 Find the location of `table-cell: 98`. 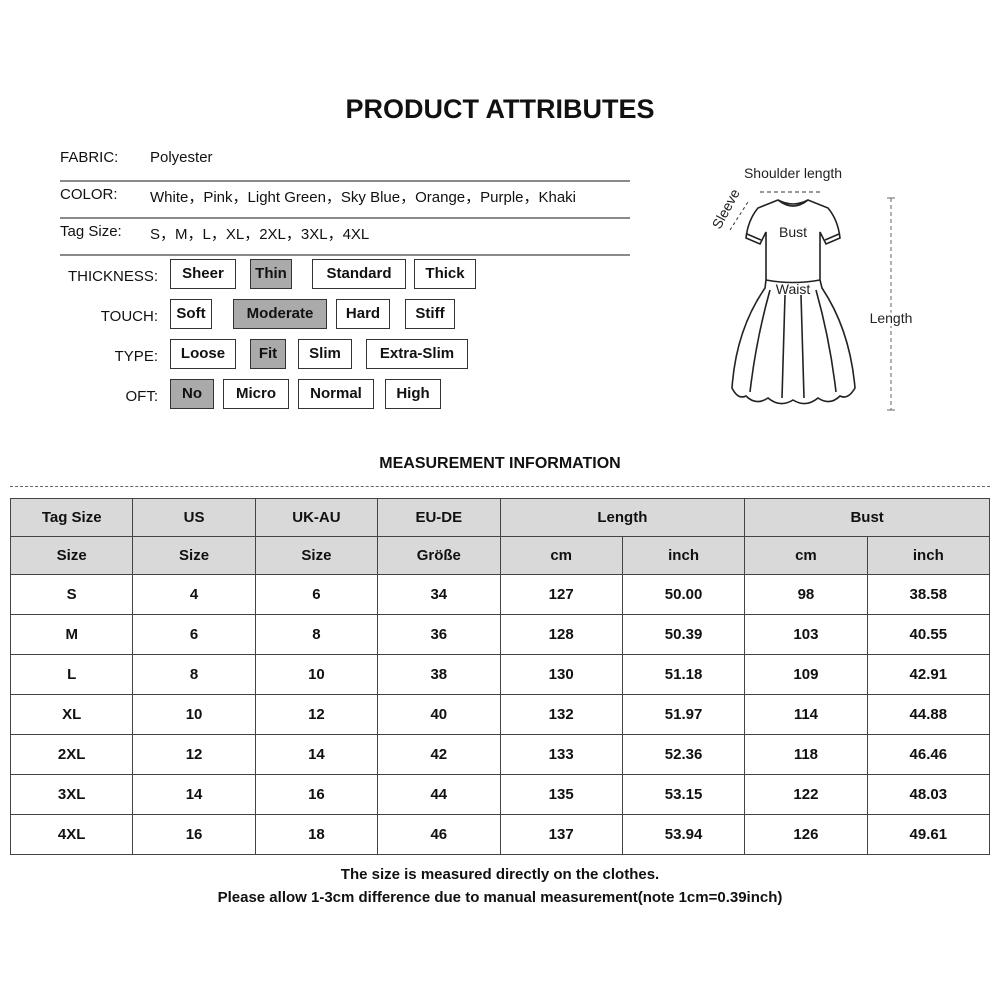

table-cell: 98 is located at coordinates (806, 594).